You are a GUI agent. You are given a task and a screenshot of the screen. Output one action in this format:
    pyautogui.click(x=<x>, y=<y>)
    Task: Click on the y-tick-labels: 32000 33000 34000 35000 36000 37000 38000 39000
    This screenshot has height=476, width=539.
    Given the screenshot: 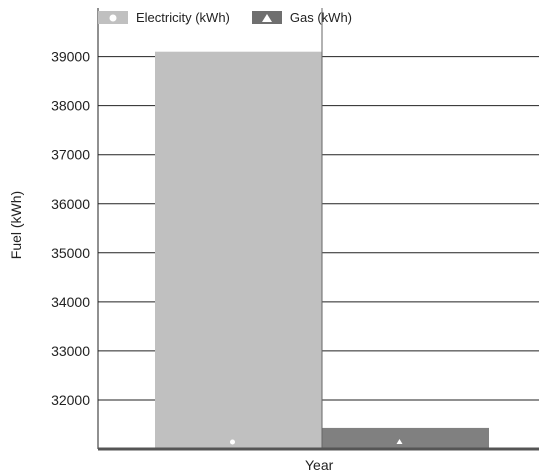 What is the action you would take?
    pyautogui.click(x=70, y=228)
    